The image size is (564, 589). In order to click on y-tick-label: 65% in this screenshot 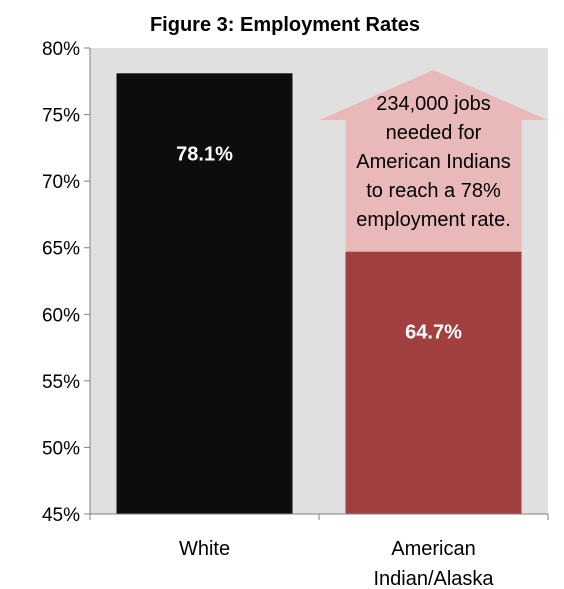, I will do `click(61, 249)`.